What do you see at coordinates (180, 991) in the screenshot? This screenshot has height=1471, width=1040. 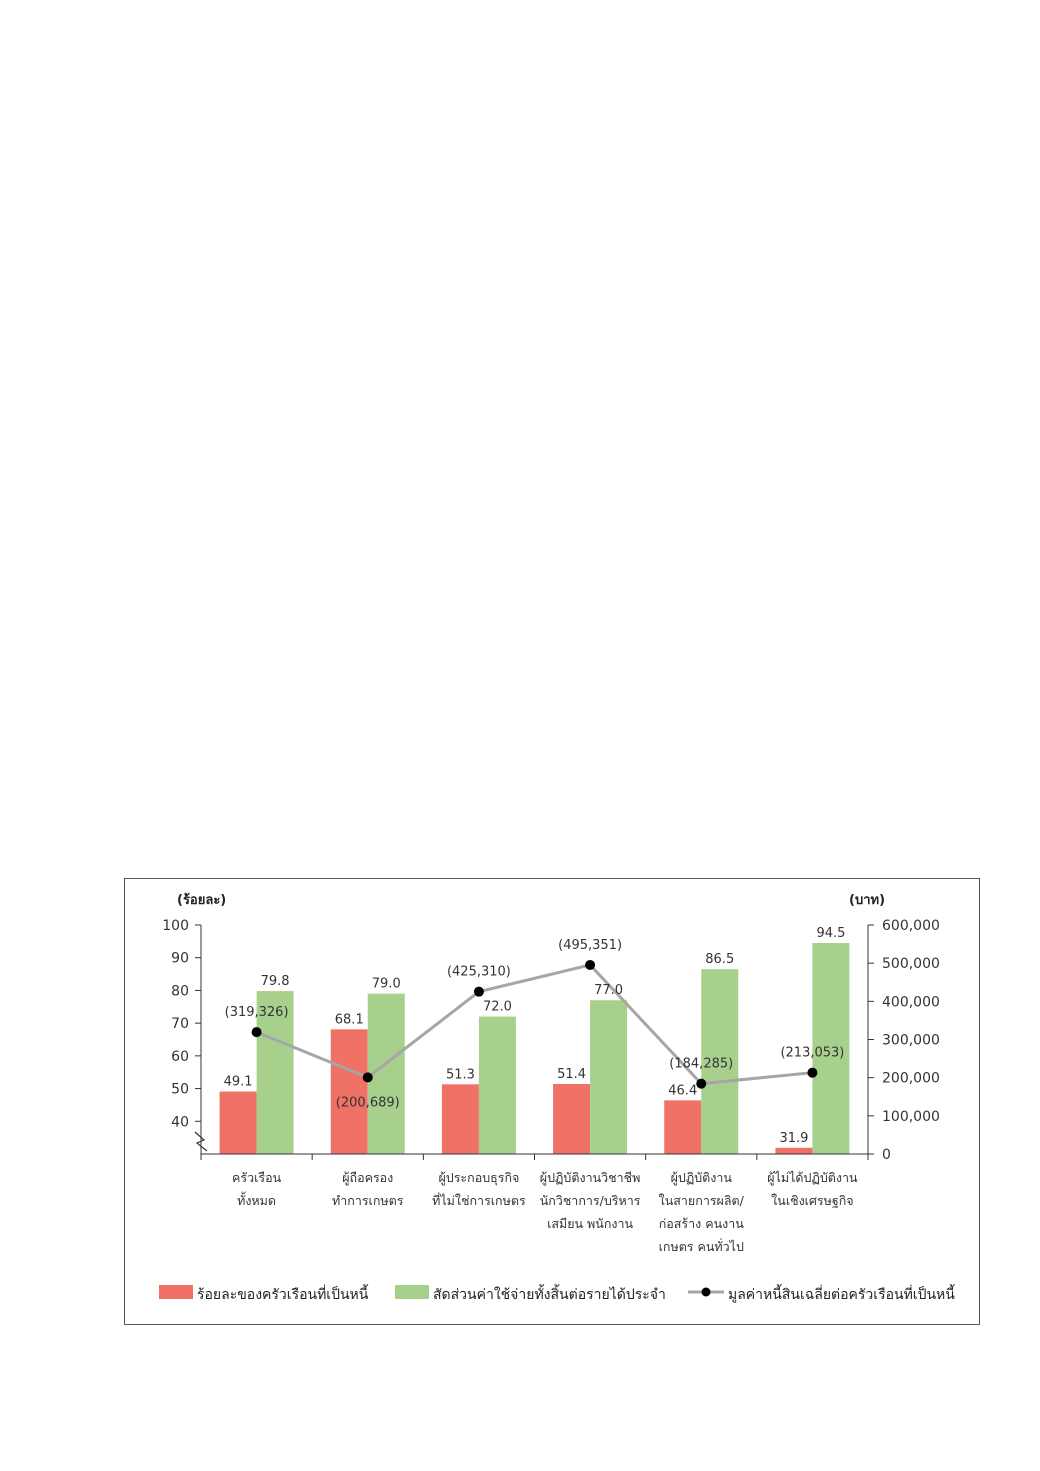 I see `y-tick-label: 80` at bounding box center [180, 991].